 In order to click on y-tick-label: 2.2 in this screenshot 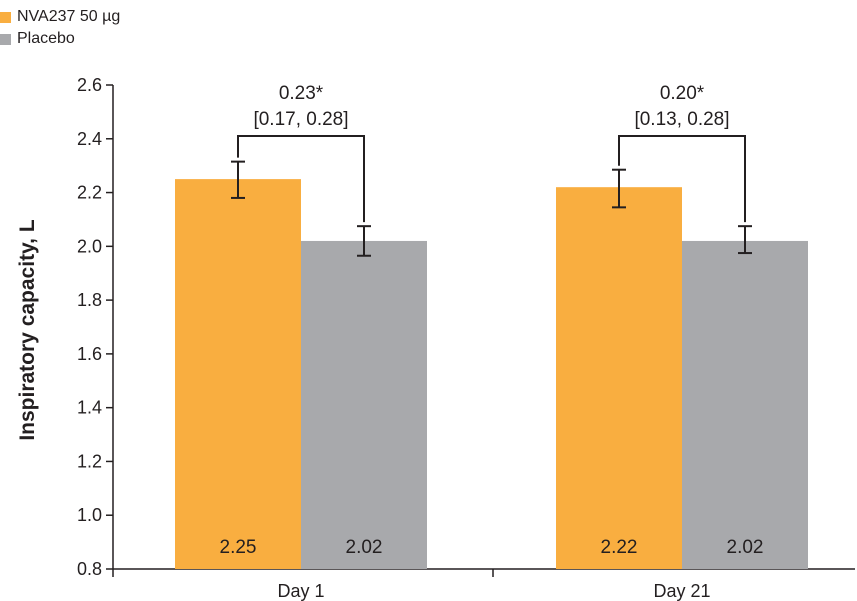, I will do `click(89, 193)`.